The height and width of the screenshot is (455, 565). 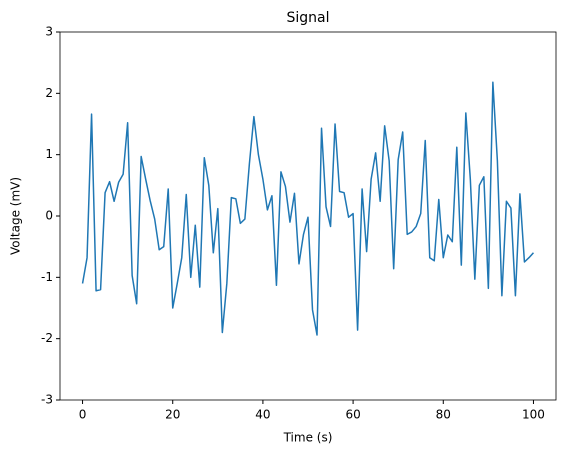 I want to click on x-tick-label: 40, so click(x=262, y=415).